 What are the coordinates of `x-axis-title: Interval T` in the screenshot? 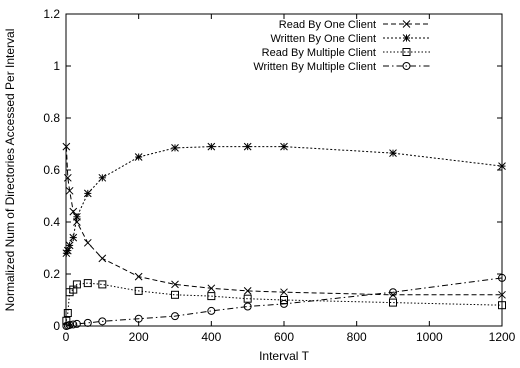 It's located at (284, 356).